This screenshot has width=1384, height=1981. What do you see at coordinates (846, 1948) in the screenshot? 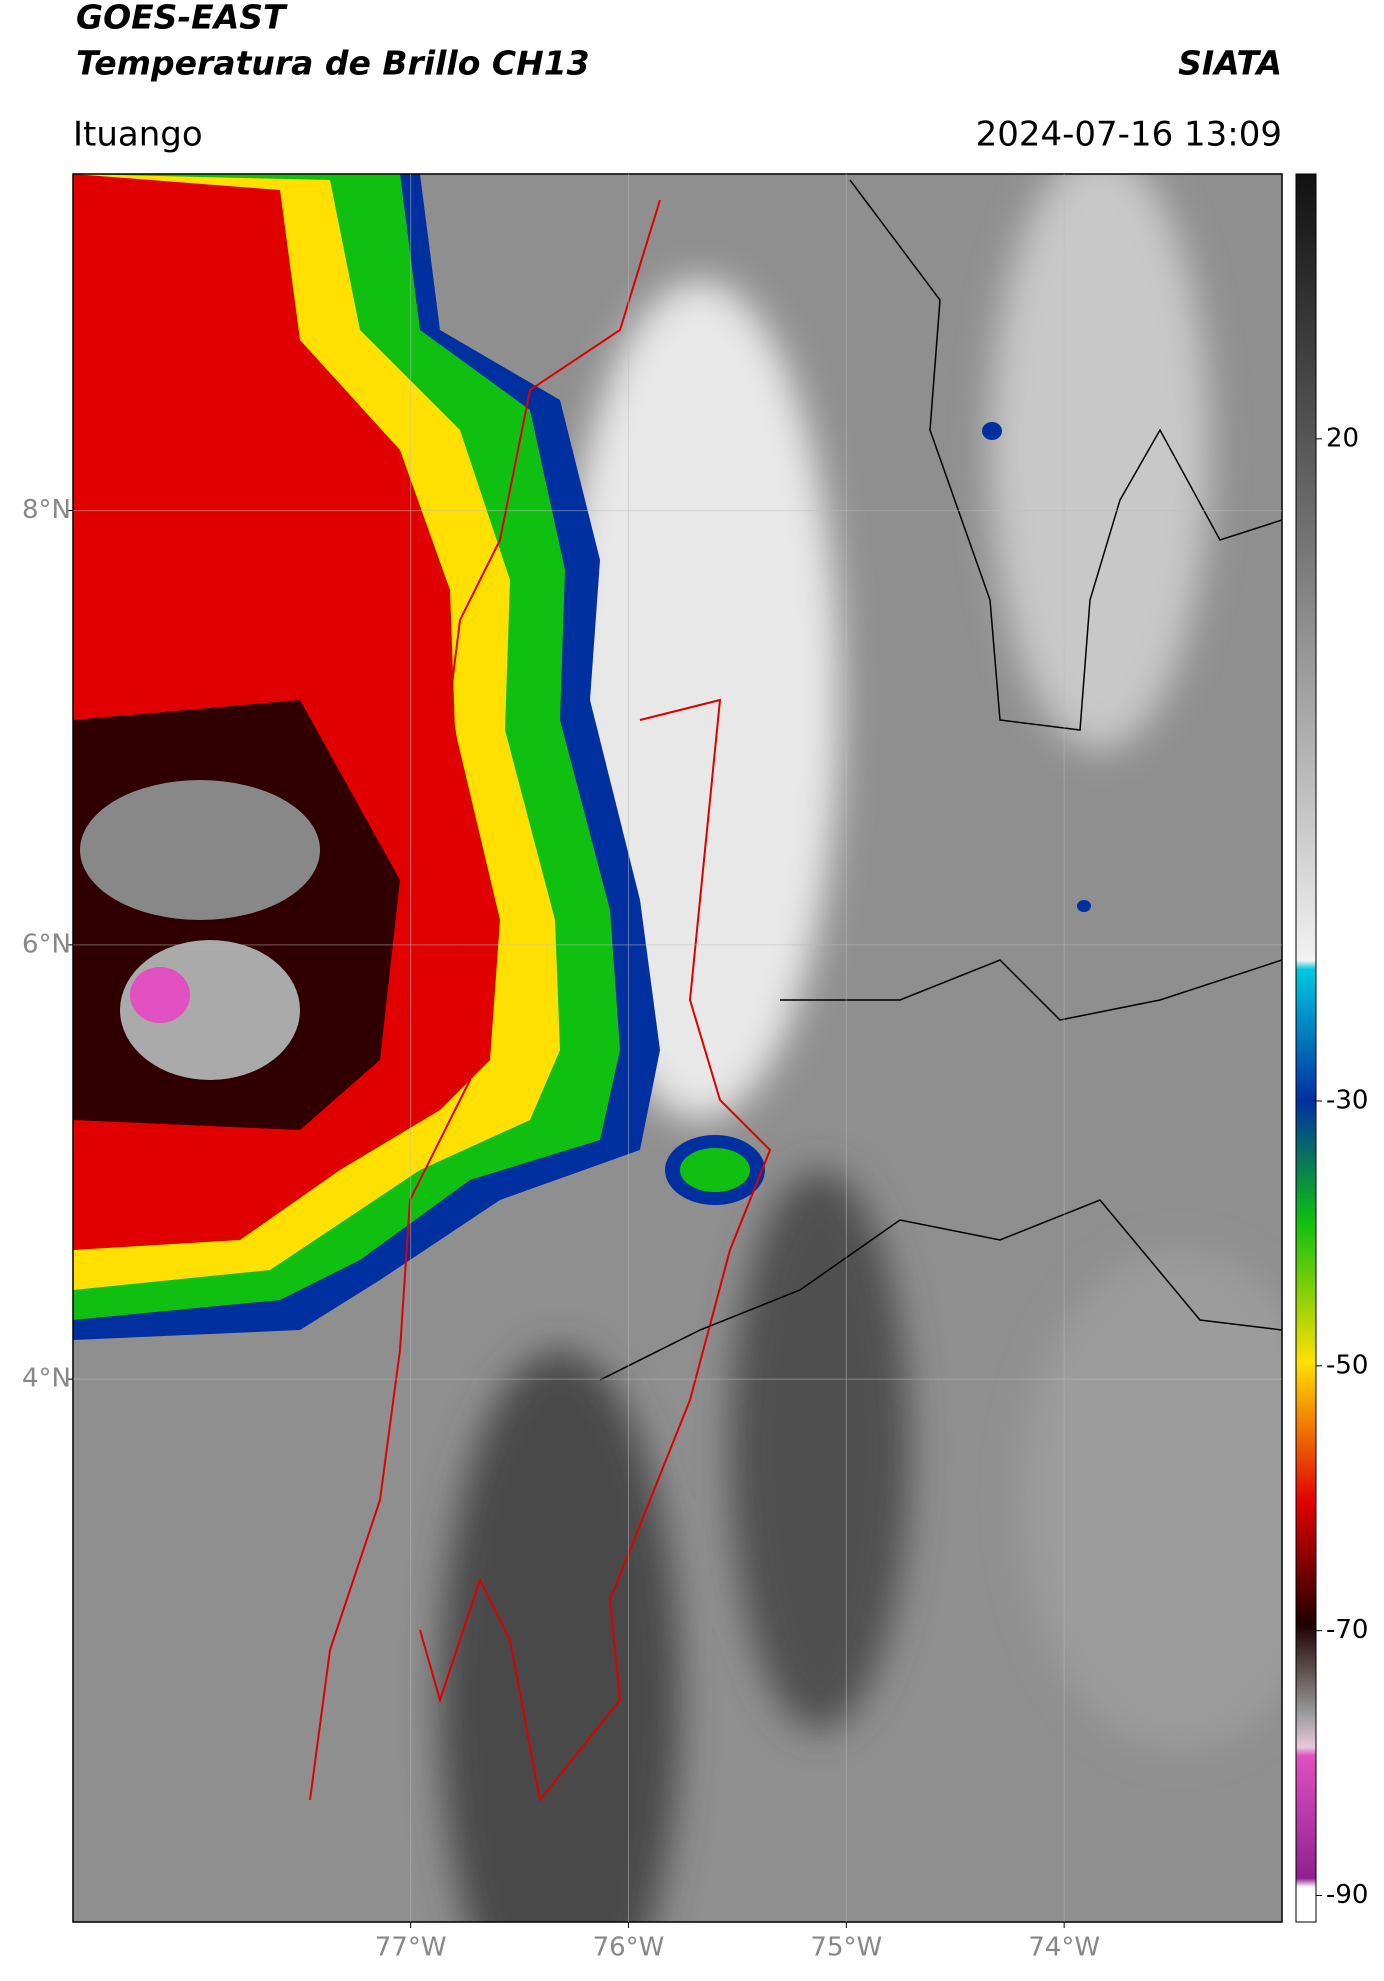
I see `x-tick-label: 75°W` at bounding box center [846, 1948].